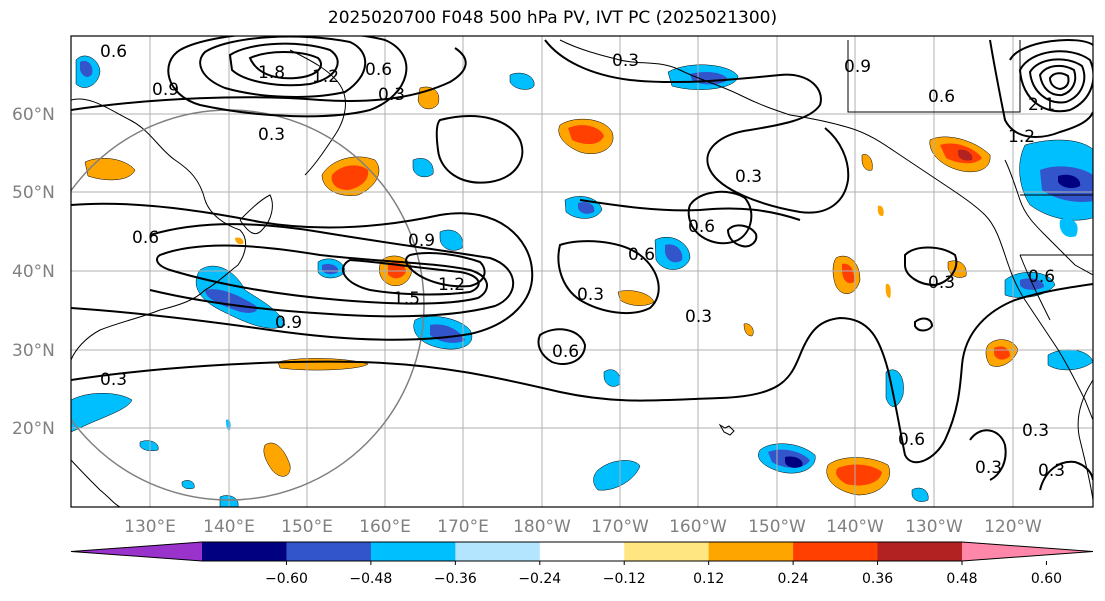 Image resolution: width=1105 pixels, height=601 pixels. I want to click on lat-label-60n: 60°N, so click(33, 115).